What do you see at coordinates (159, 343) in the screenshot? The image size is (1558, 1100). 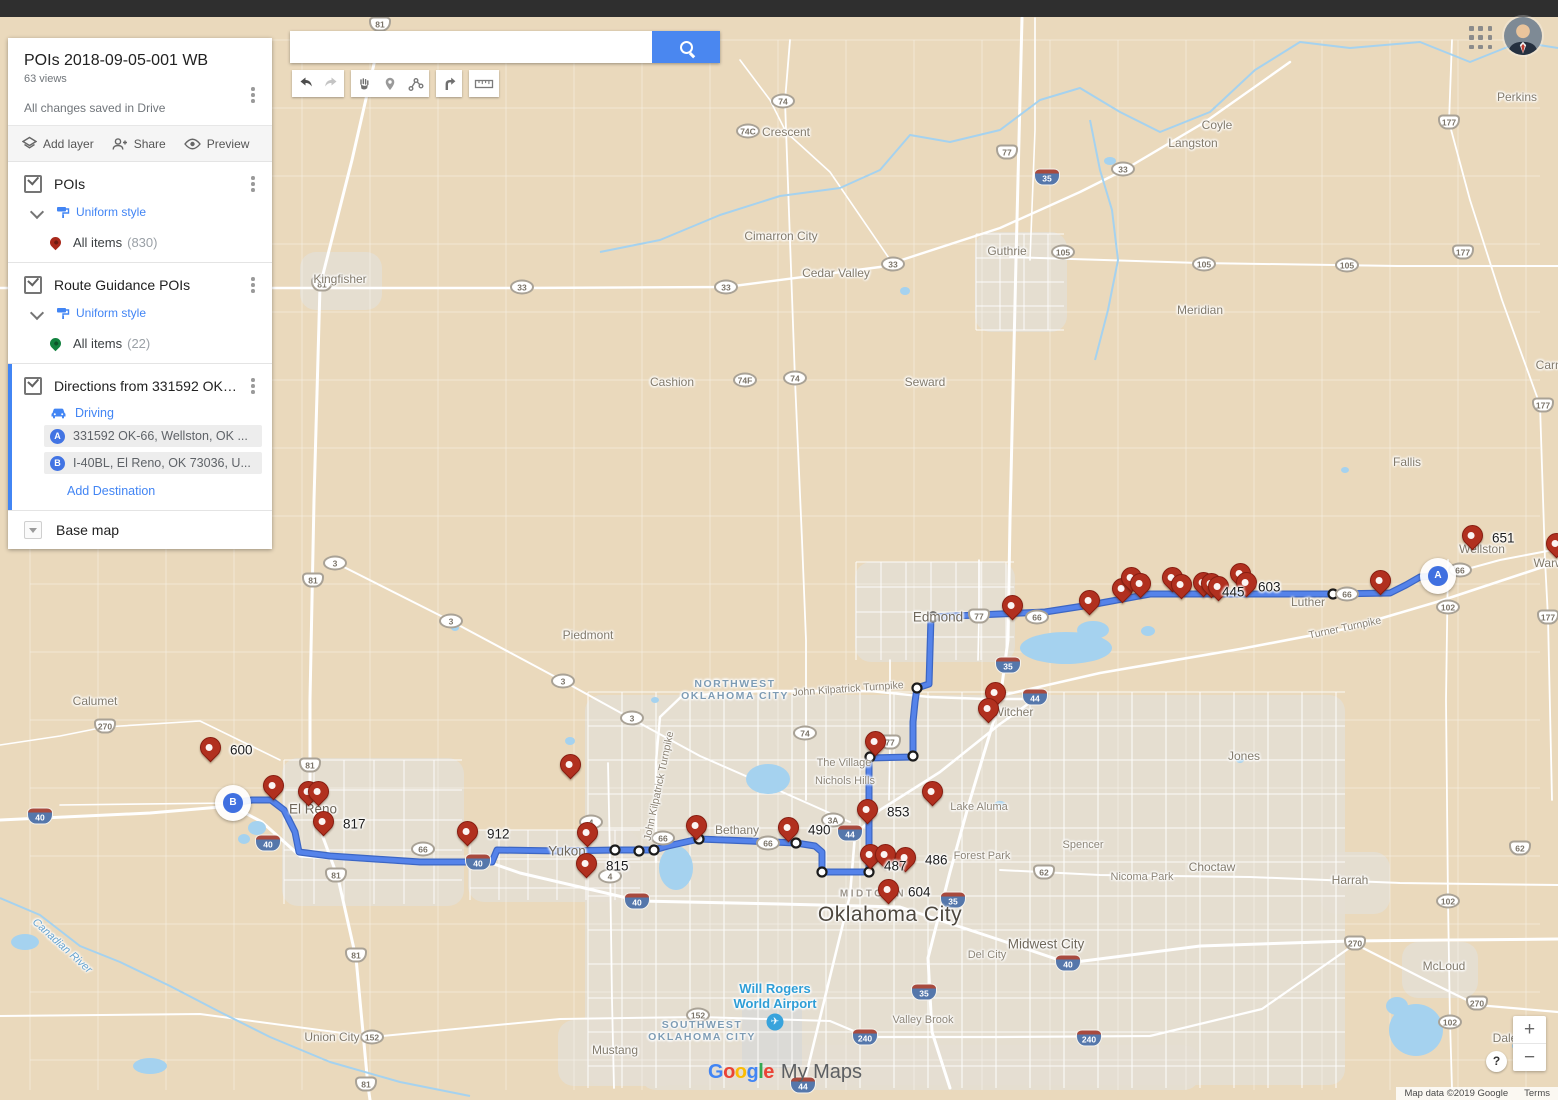 I see `layer-route-guidance-all-items: All items (22)` at bounding box center [159, 343].